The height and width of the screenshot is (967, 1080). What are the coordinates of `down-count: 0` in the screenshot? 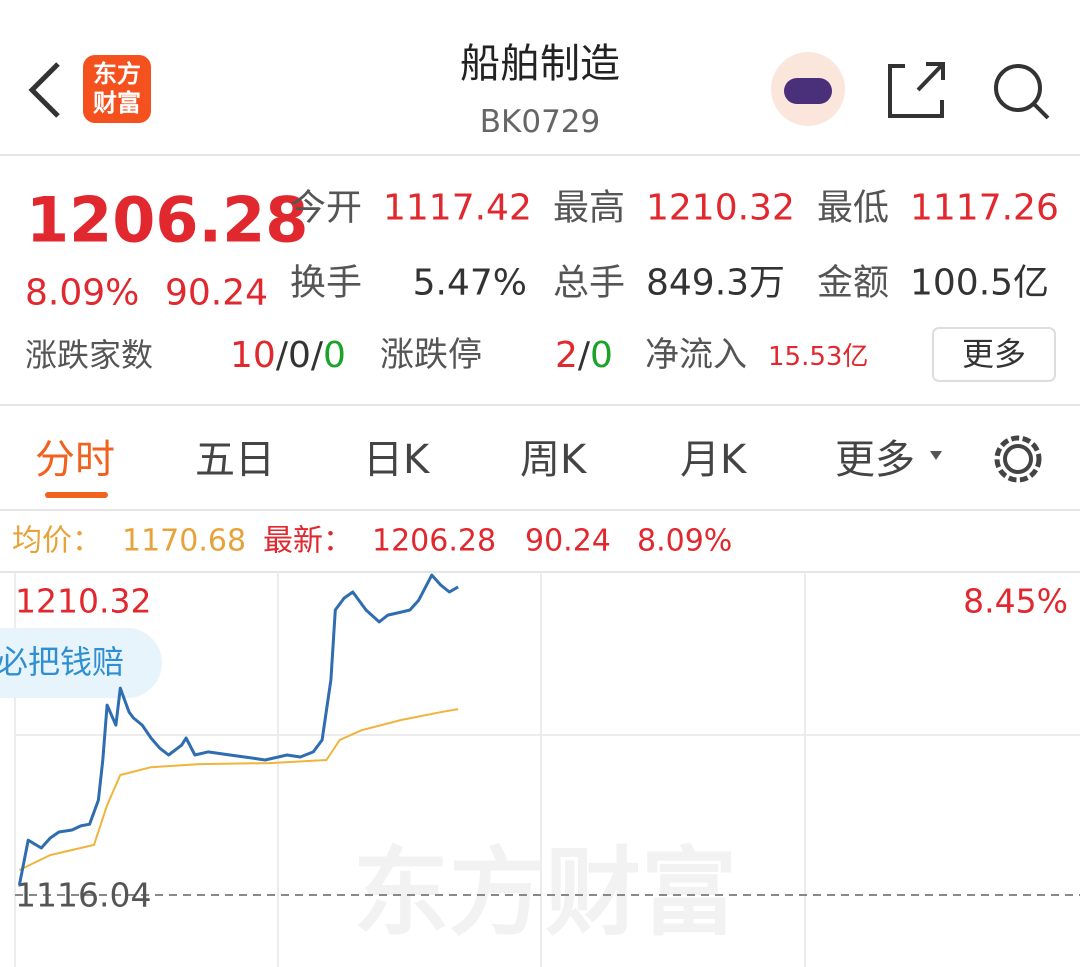 It's located at (334, 355).